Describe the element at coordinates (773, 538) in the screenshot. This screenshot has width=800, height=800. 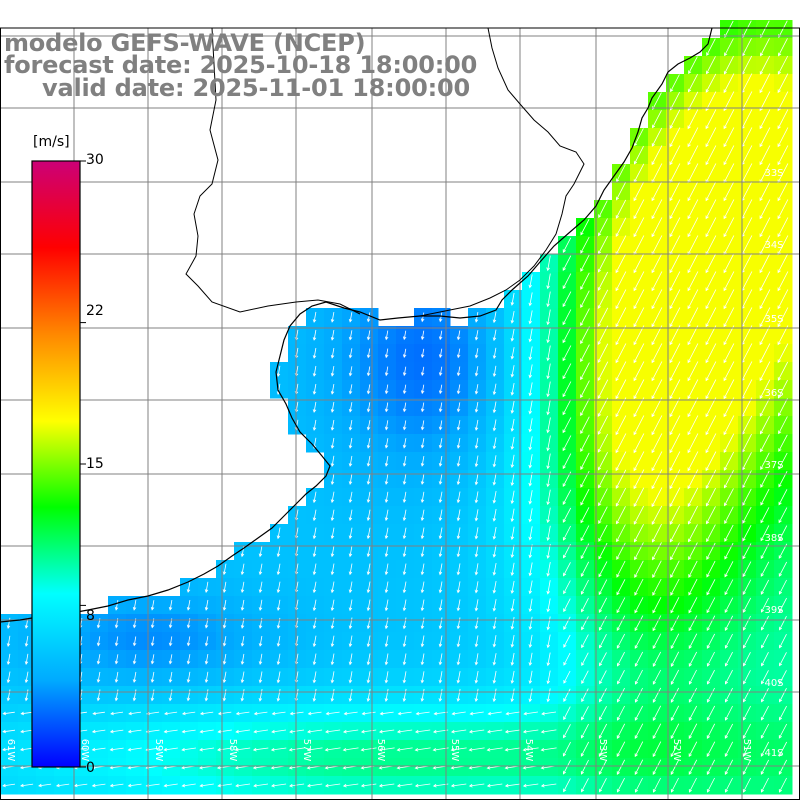
I see `latitude-label: 38S` at that location.